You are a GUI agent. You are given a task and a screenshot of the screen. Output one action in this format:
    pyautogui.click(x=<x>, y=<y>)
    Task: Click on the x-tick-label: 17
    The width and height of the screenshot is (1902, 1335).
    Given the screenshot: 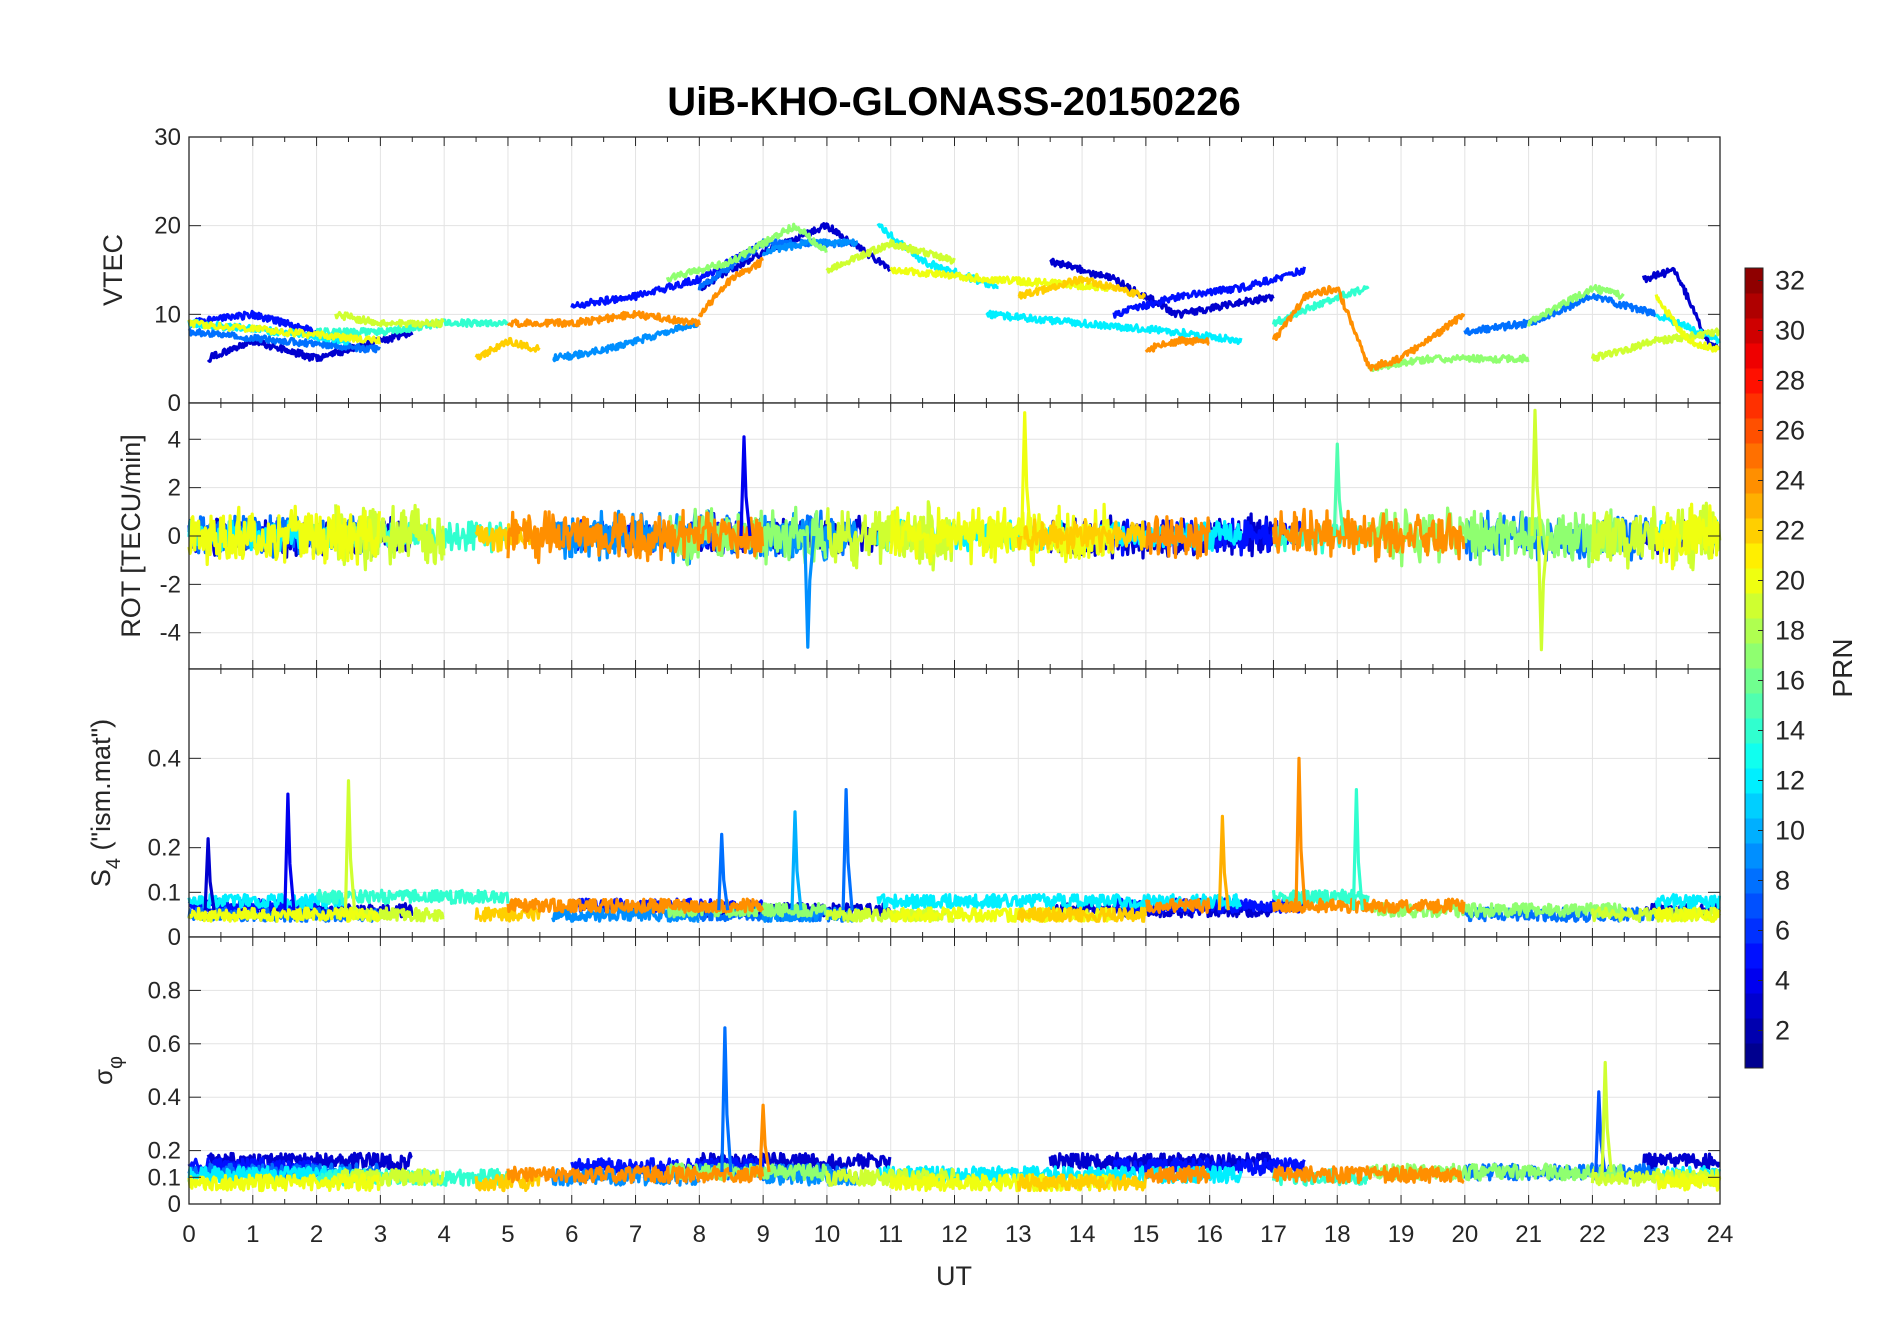 What is the action you would take?
    pyautogui.click(x=1273, y=1234)
    